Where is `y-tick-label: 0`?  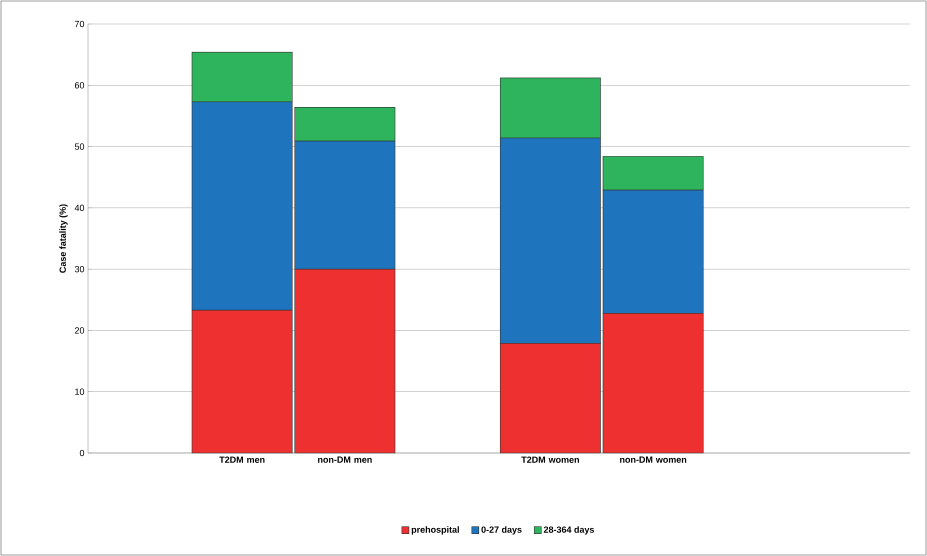 y-tick-label: 0 is located at coordinates (82, 453).